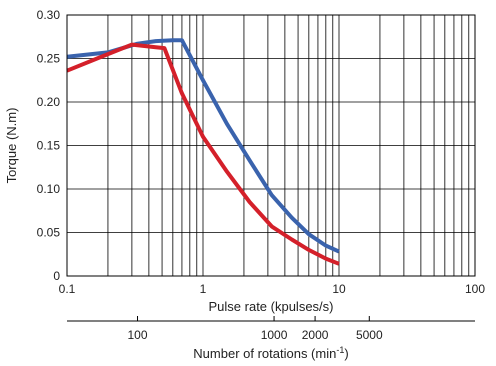 This screenshot has width=496, height=366. What do you see at coordinates (339, 289) in the screenshot?
I see `x-tick-label: 10` at bounding box center [339, 289].